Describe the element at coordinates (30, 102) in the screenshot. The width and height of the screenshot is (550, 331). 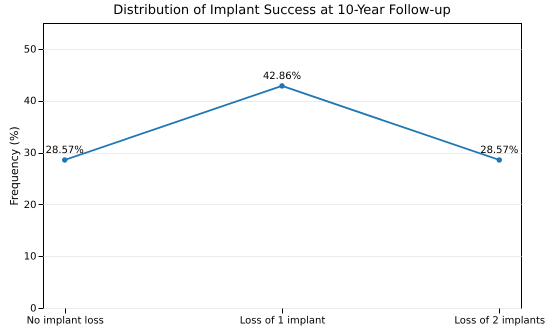
I see `y-tick-label: 40` at that location.